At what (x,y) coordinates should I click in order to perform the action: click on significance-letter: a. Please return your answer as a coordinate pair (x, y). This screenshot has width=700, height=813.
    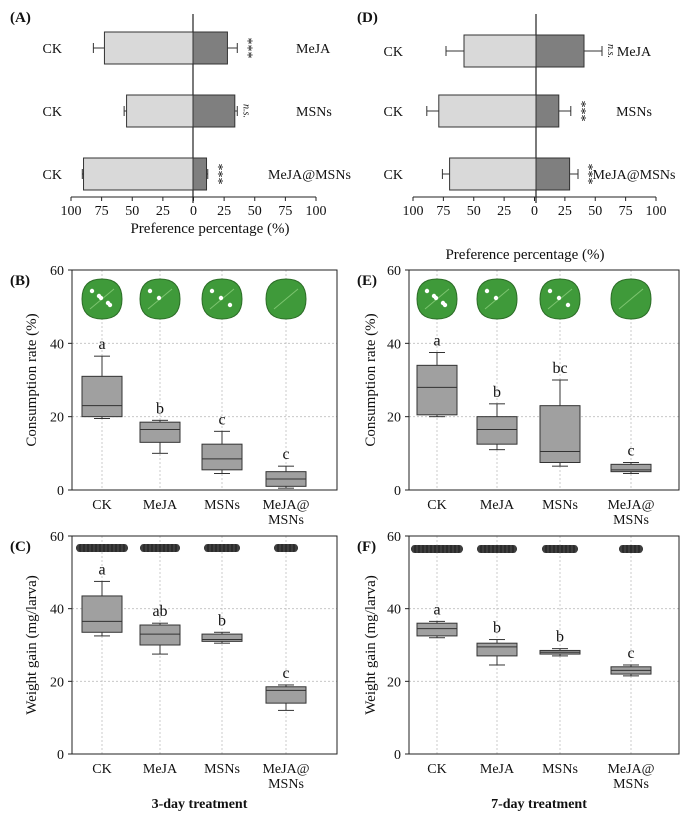
    Looking at the image, I should click on (436, 609).